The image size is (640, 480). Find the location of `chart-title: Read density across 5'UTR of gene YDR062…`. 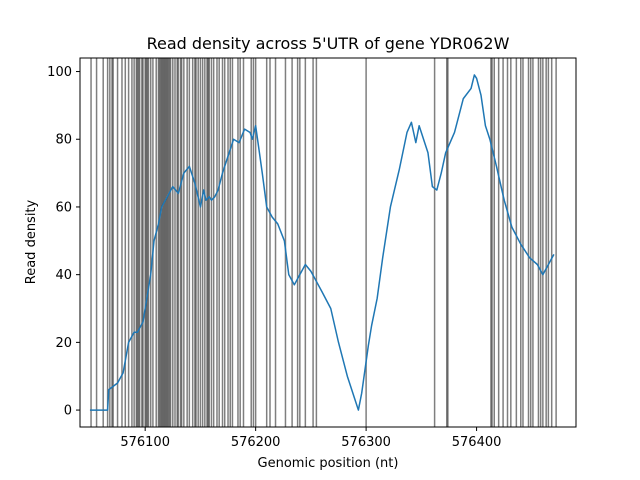

chart-title: Read density across 5'UTR of gene YDR062… is located at coordinates (328, 43).